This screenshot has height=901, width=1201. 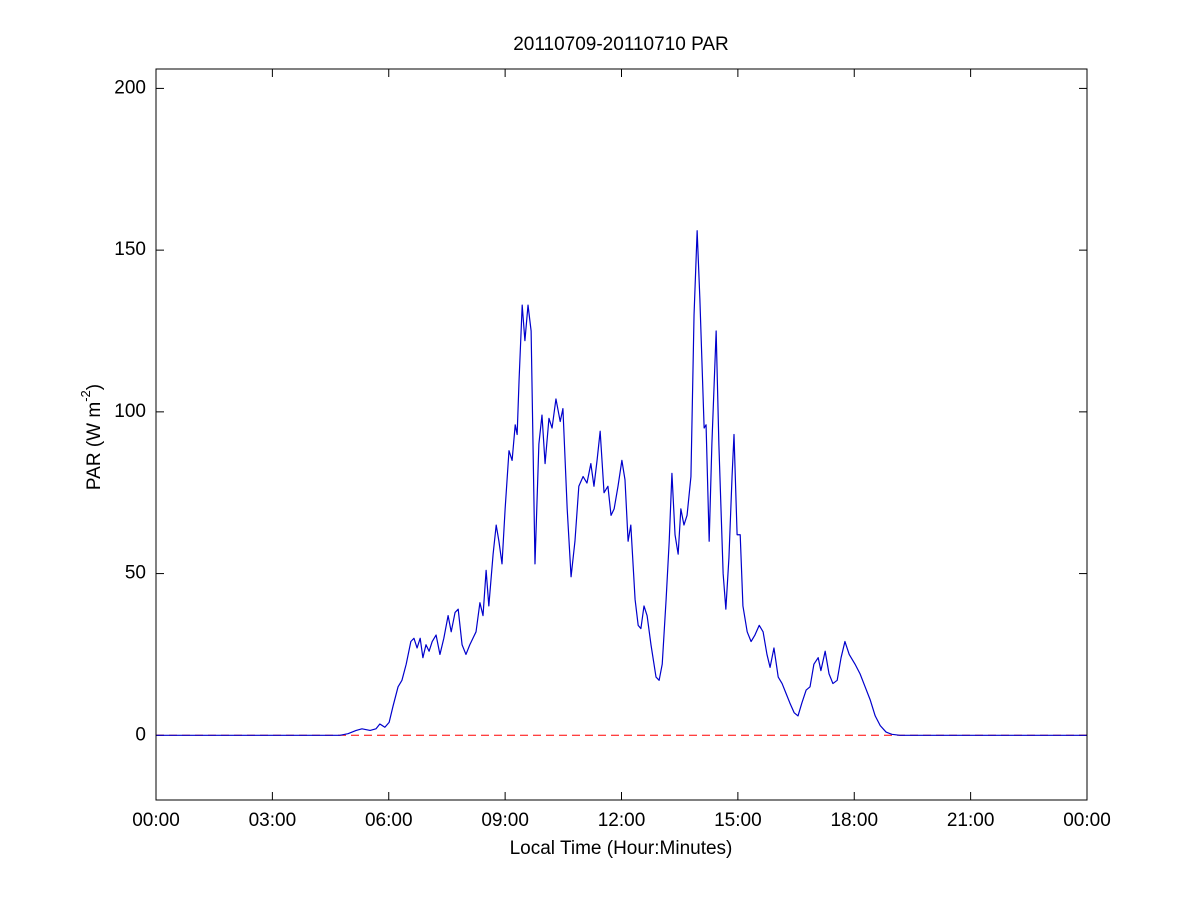 What do you see at coordinates (622, 820) in the screenshot?
I see `x-tick-label: 12:00` at bounding box center [622, 820].